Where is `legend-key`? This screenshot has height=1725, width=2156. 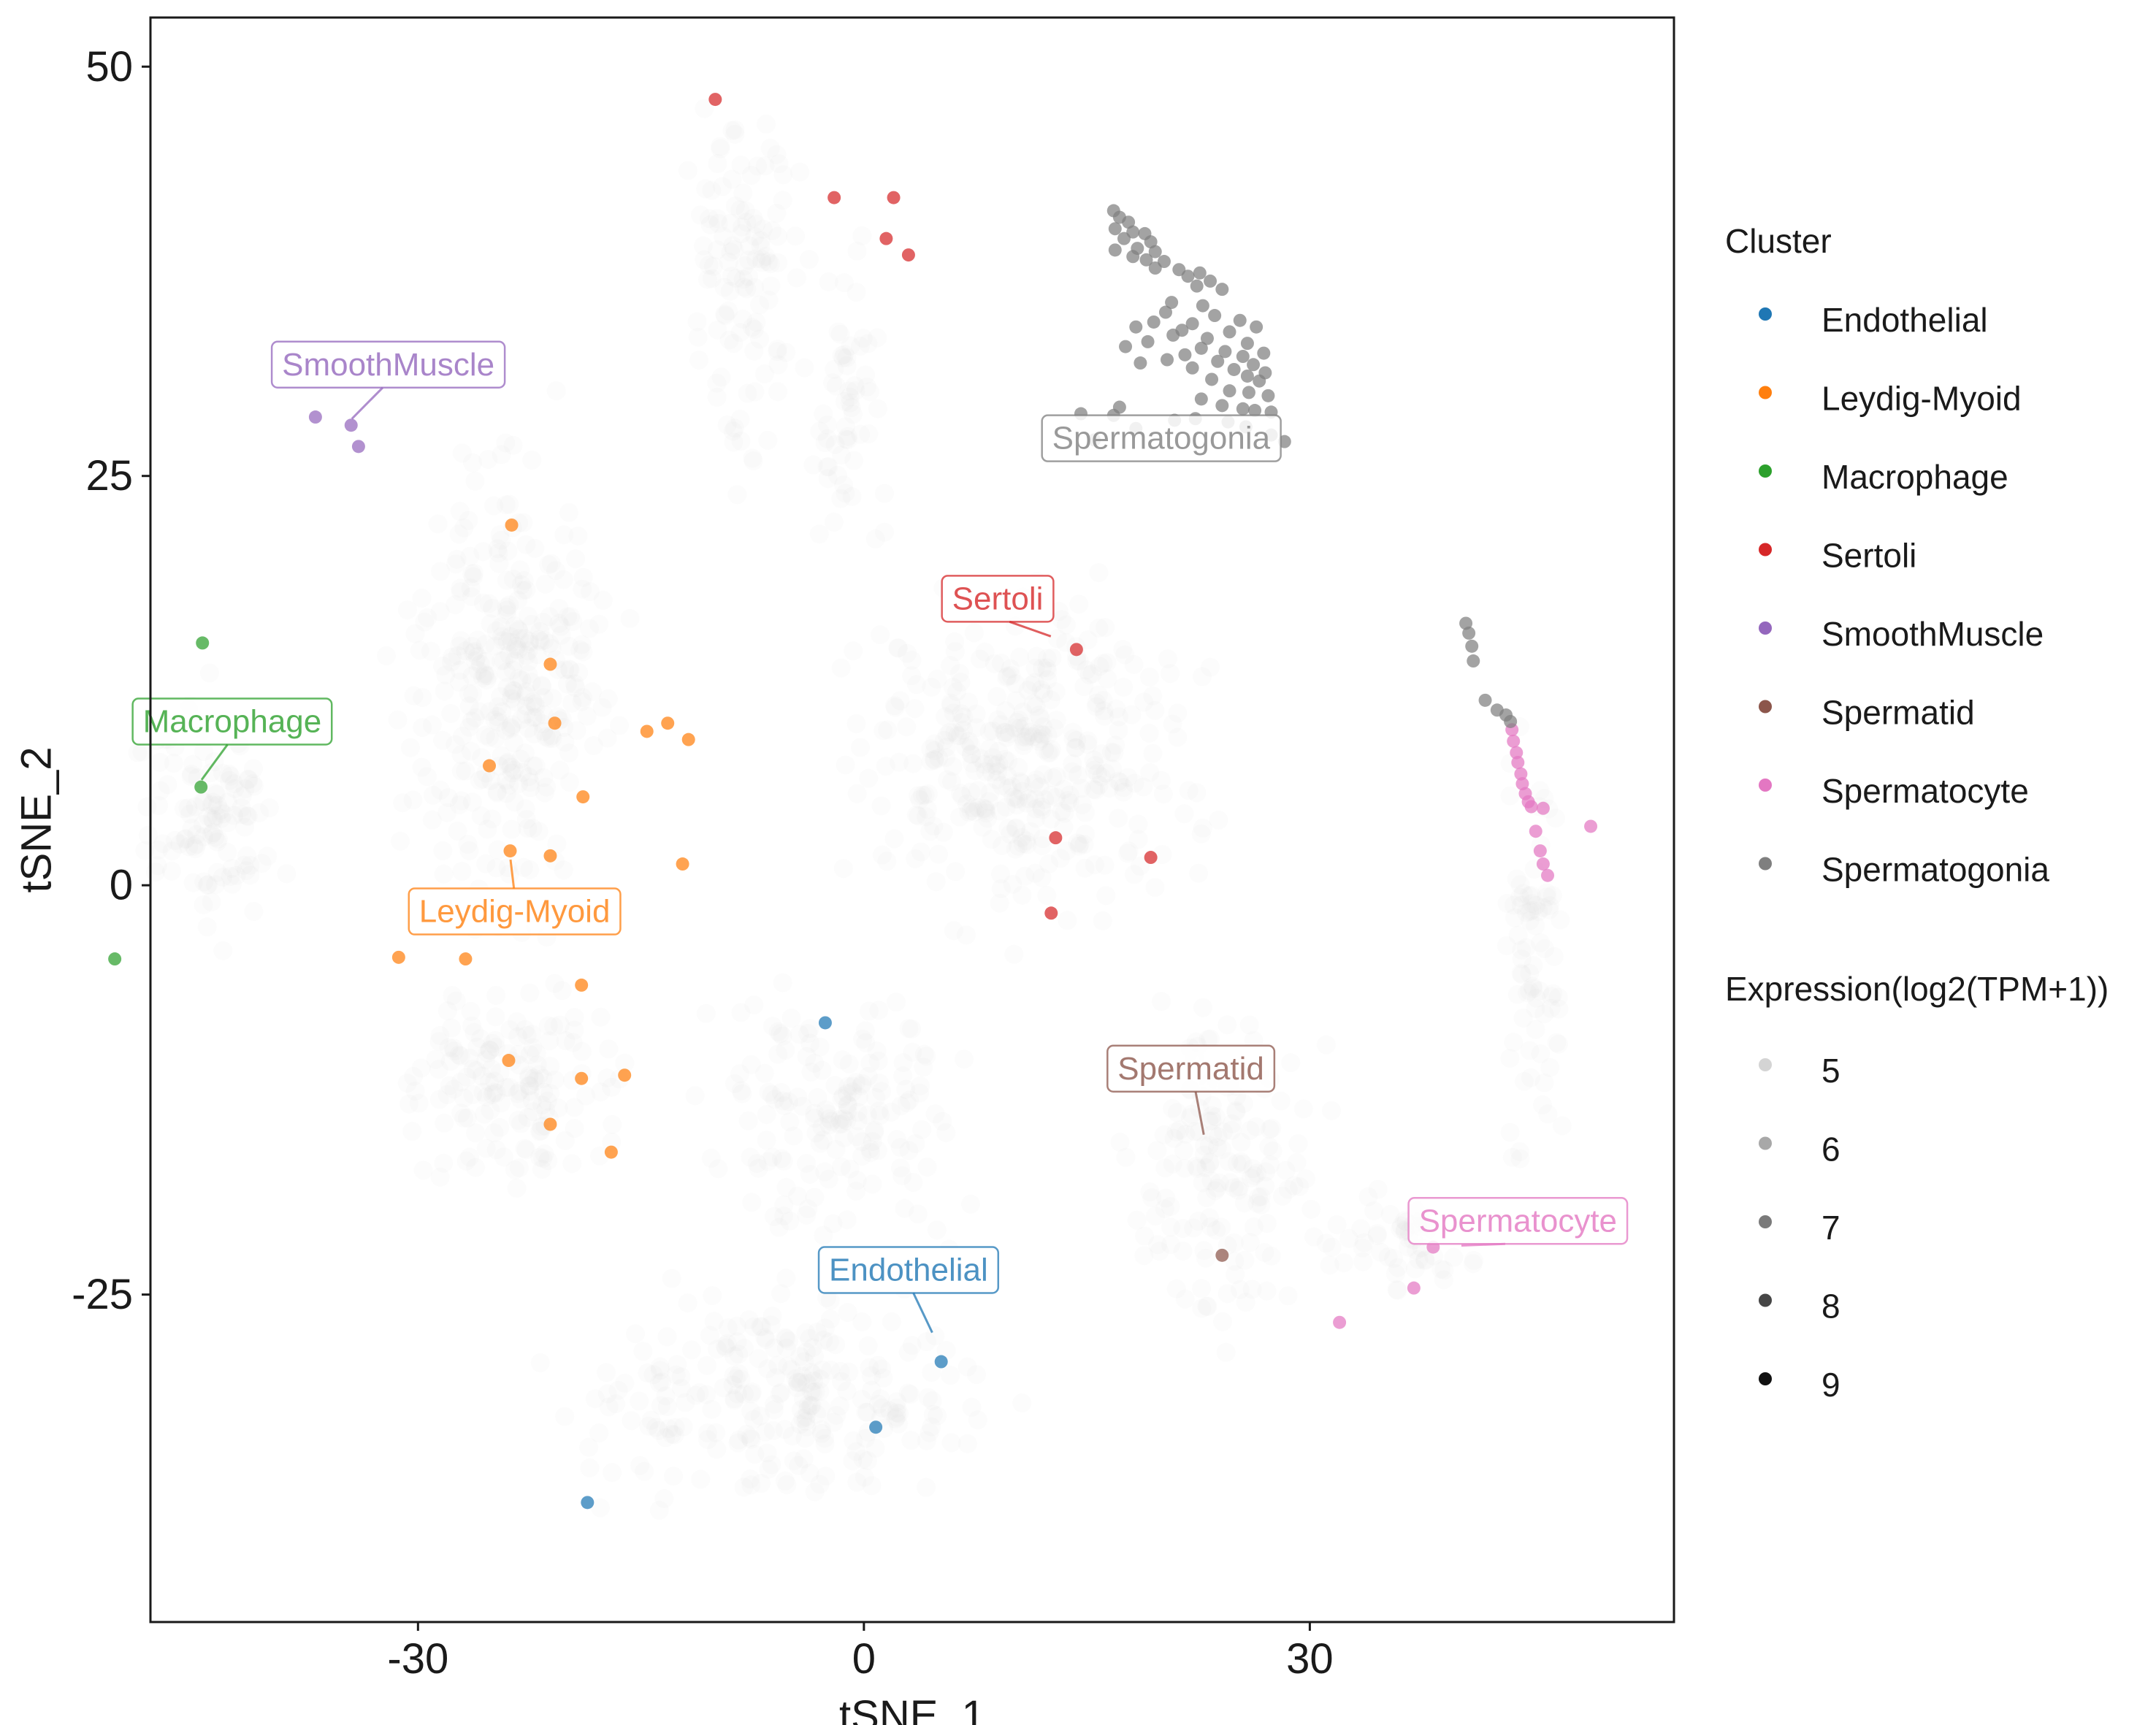 legend-key is located at coordinates (1766, 864).